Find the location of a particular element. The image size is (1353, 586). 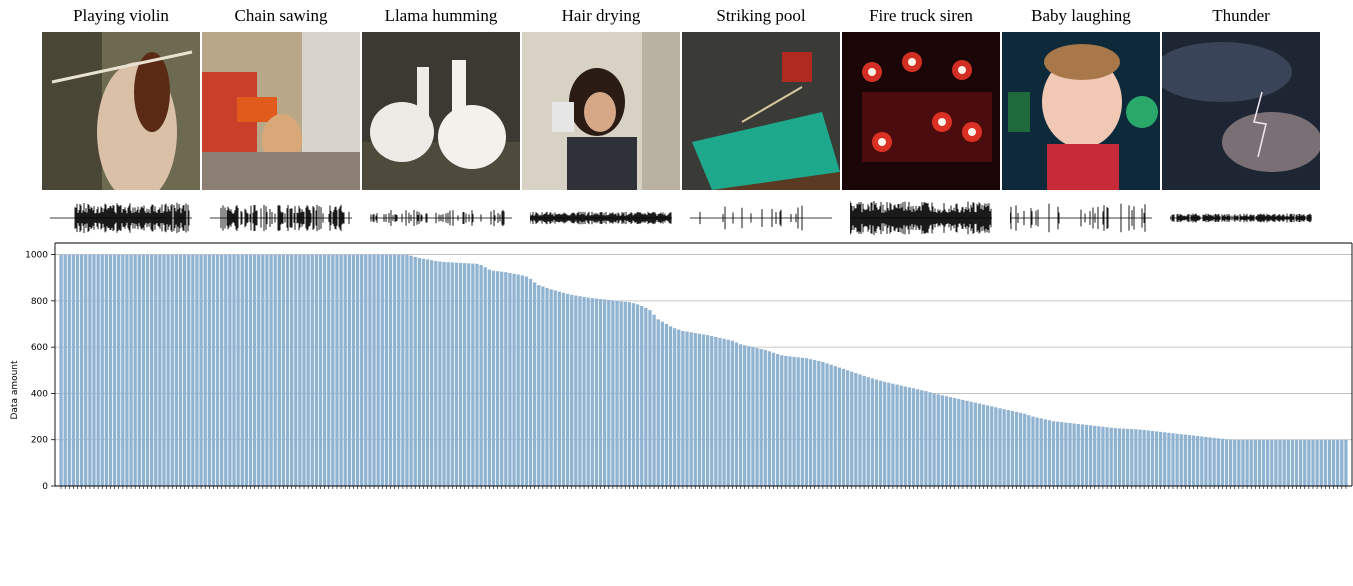

example-panel: Chain sawing is located at coordinates (281, 120).